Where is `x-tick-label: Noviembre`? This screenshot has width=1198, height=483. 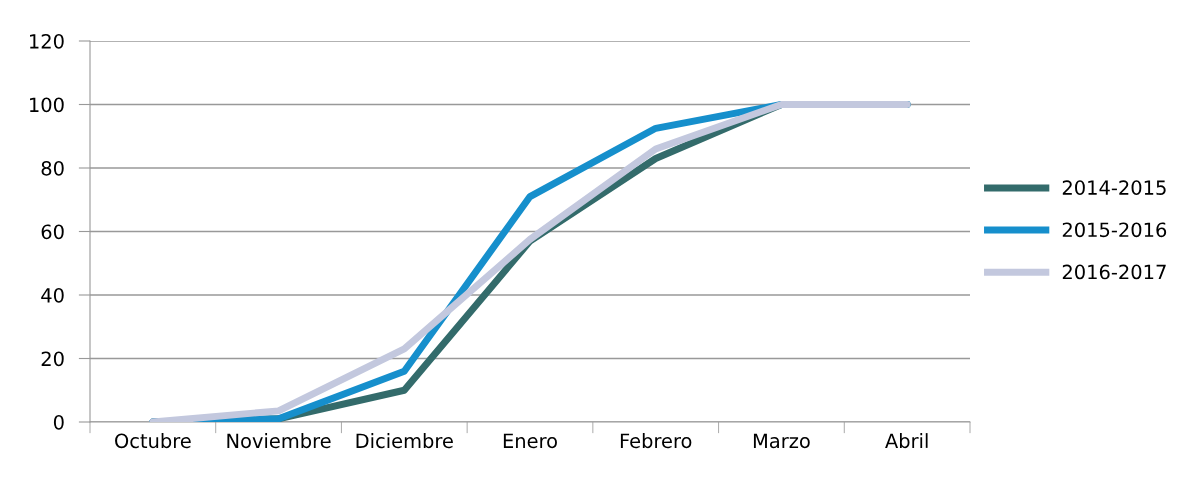 x-tick-label: Noviembre is located at coordinates (279, 441).